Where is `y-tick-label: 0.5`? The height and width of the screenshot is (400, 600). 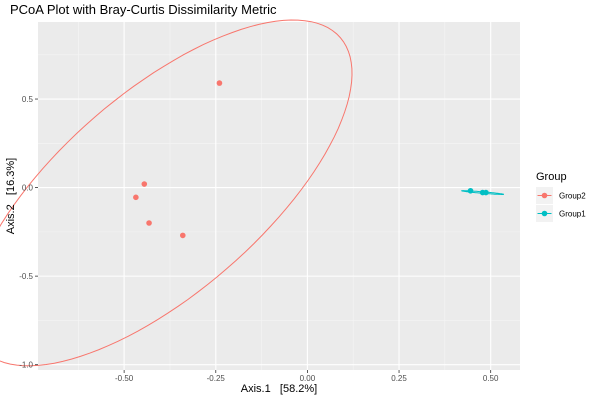 y-tick-label: 0.5 is located at coordinates (28, 99).